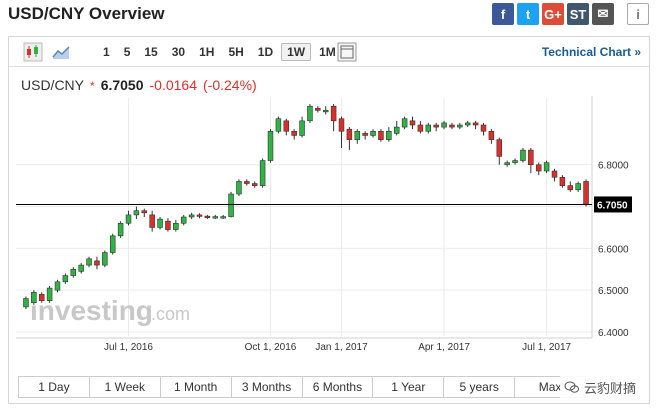 The height and width of the screenshot is (412, 660). I want to click on period-5h: 5H, so click(236, 52).